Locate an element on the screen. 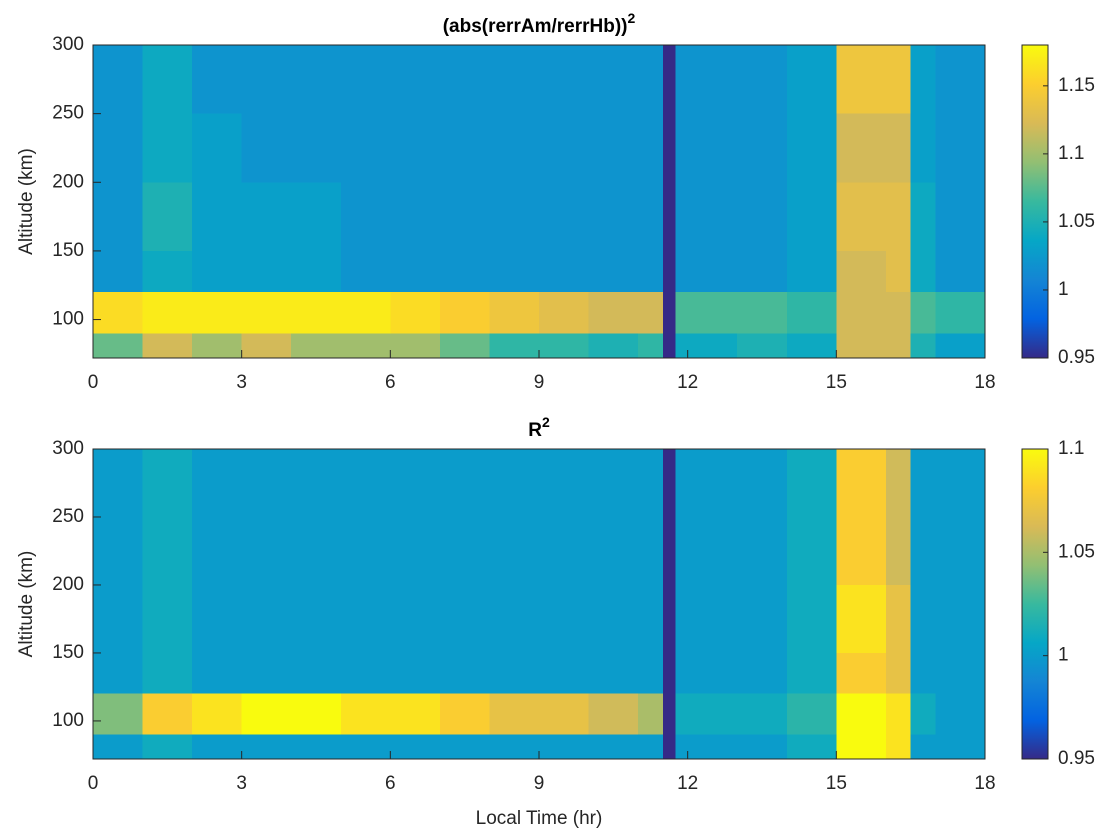 Image resolution: width=1110 pixels, height=835 pixels. chart-title: R2 is located at coordinates (539, 427).